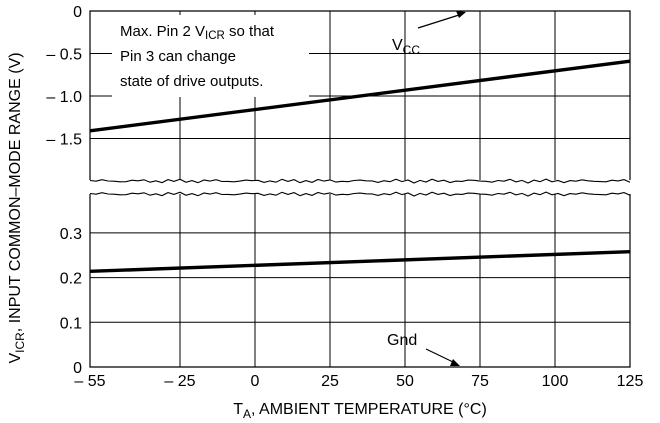 The height and width of the screenshot is (423, 660). What do you see at coordinates (178, 56) in the screenshot?
I see `annotation-line-2: Pin 3 can change` at bounding box center [178, 56].